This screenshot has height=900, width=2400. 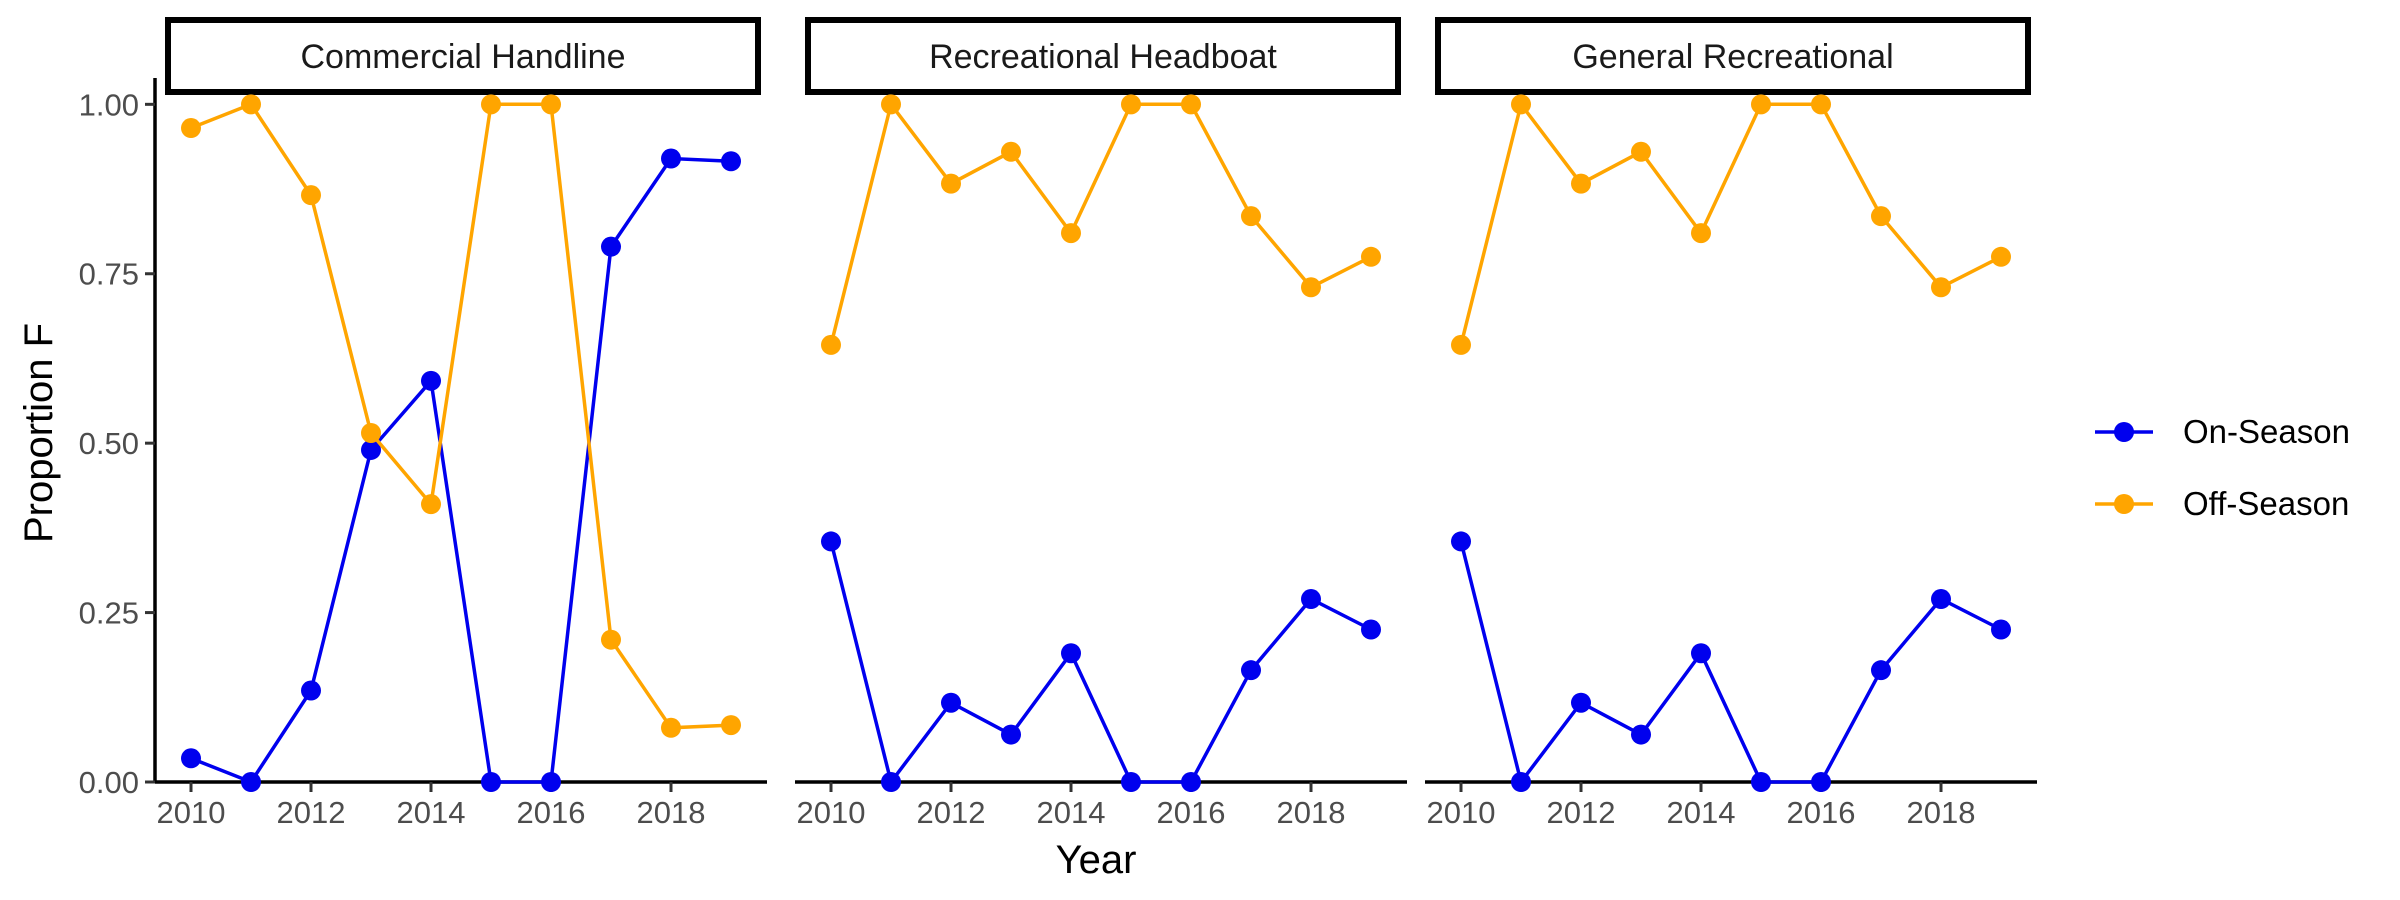 I want to click on facet-title: General Recreational, so click(x=1732, y=57).